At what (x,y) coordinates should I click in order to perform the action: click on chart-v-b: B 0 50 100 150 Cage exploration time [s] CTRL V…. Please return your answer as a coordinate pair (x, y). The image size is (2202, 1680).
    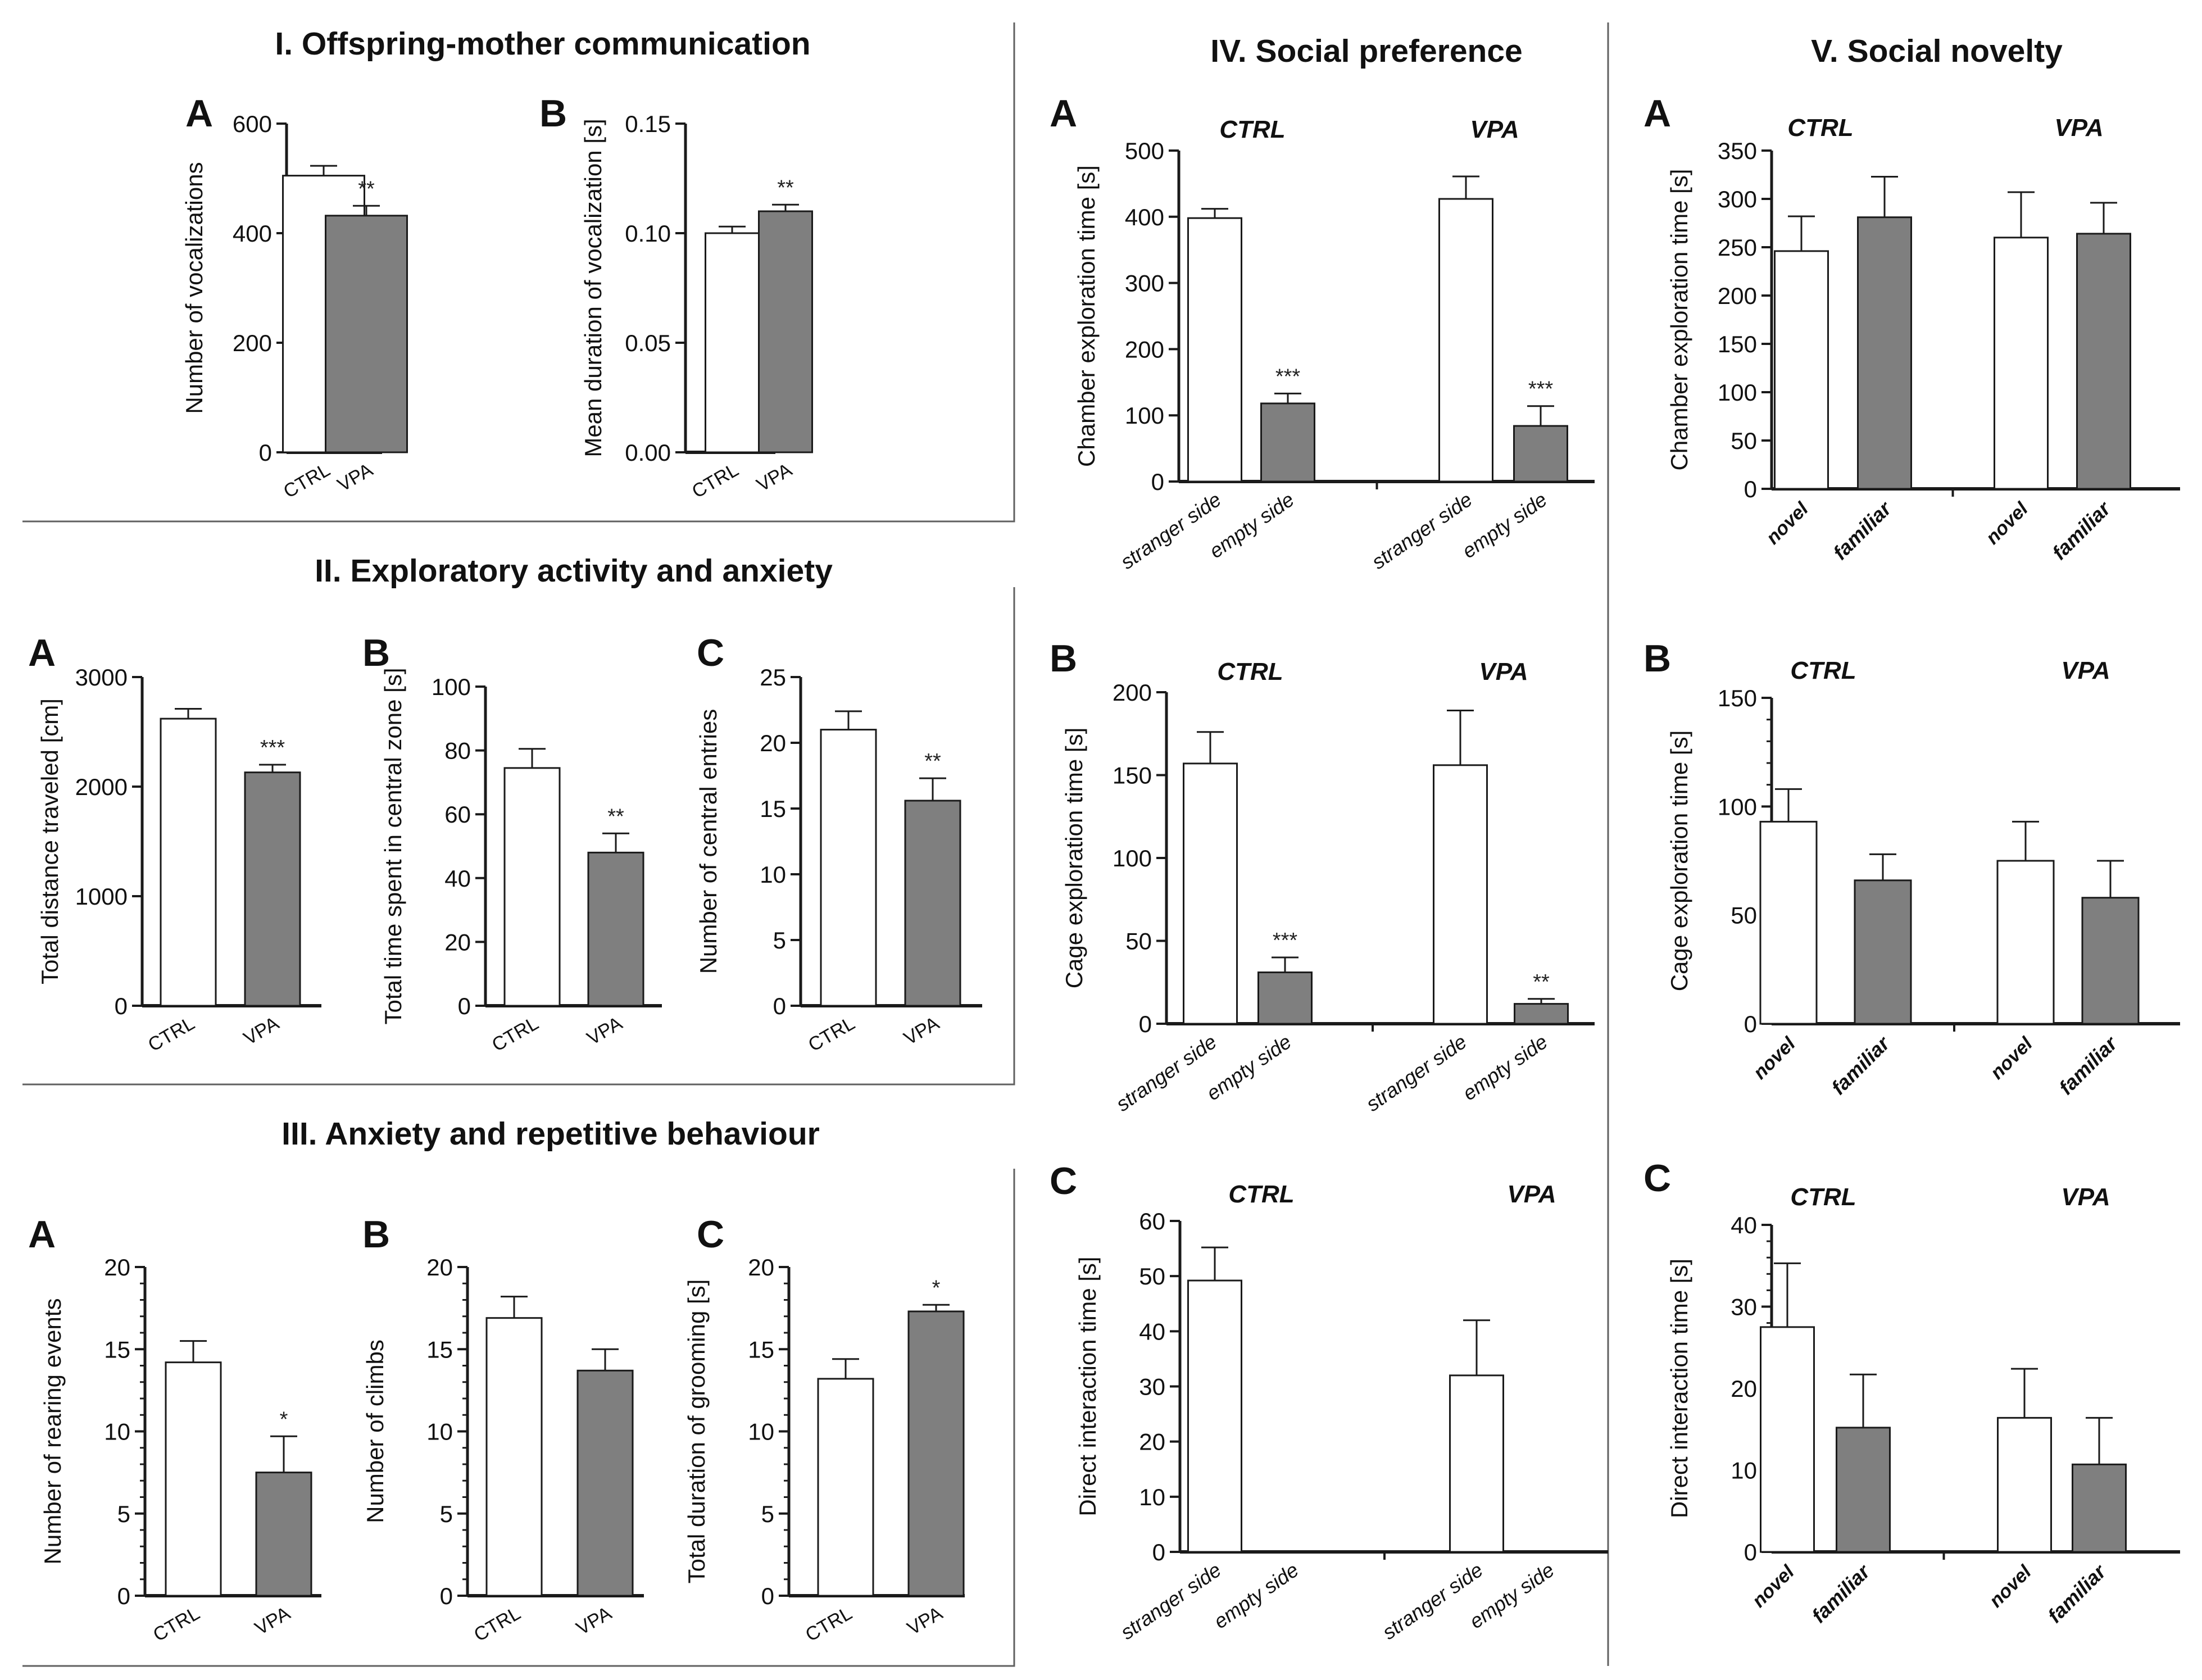
    Looking at the image, I should click on (1911, 868).